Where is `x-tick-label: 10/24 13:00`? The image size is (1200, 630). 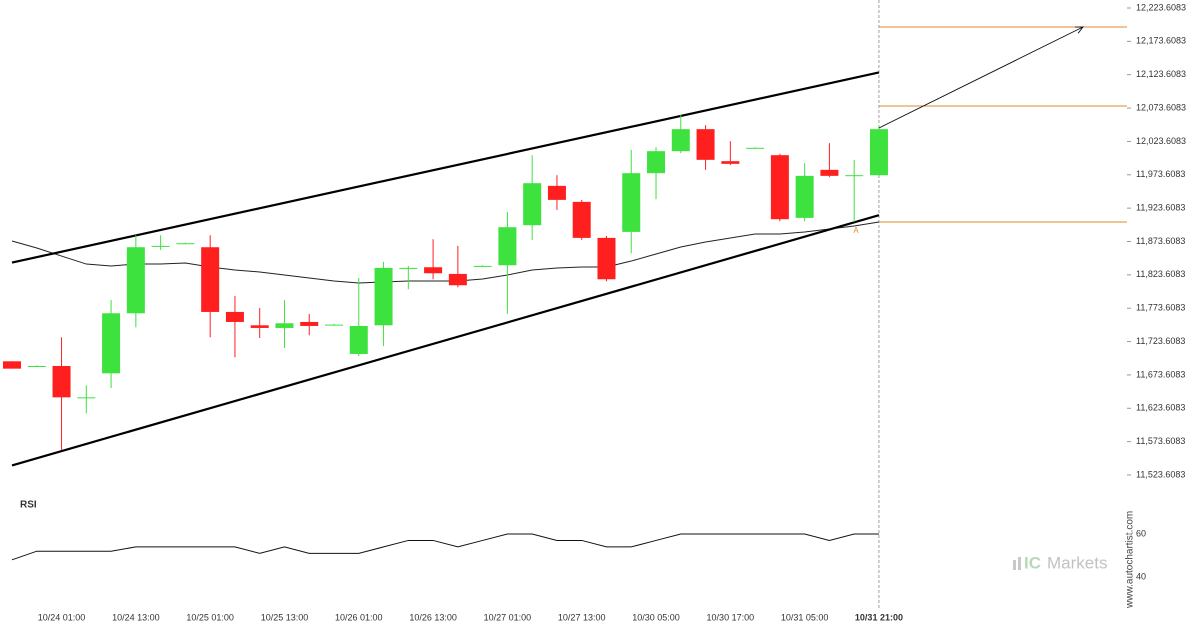
x-tick-label: 10/24 13:00 is located at coordinates (136, 617).